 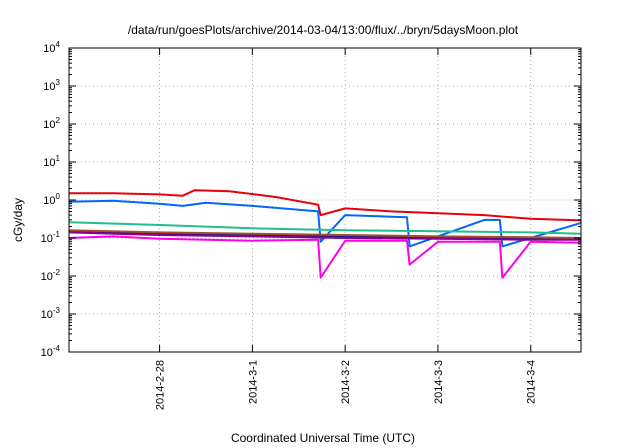 What do you see at coordinates (58, 120) in the screenshot?
I see `y-tick-exponent: 2` at bounding box center [58, 120].